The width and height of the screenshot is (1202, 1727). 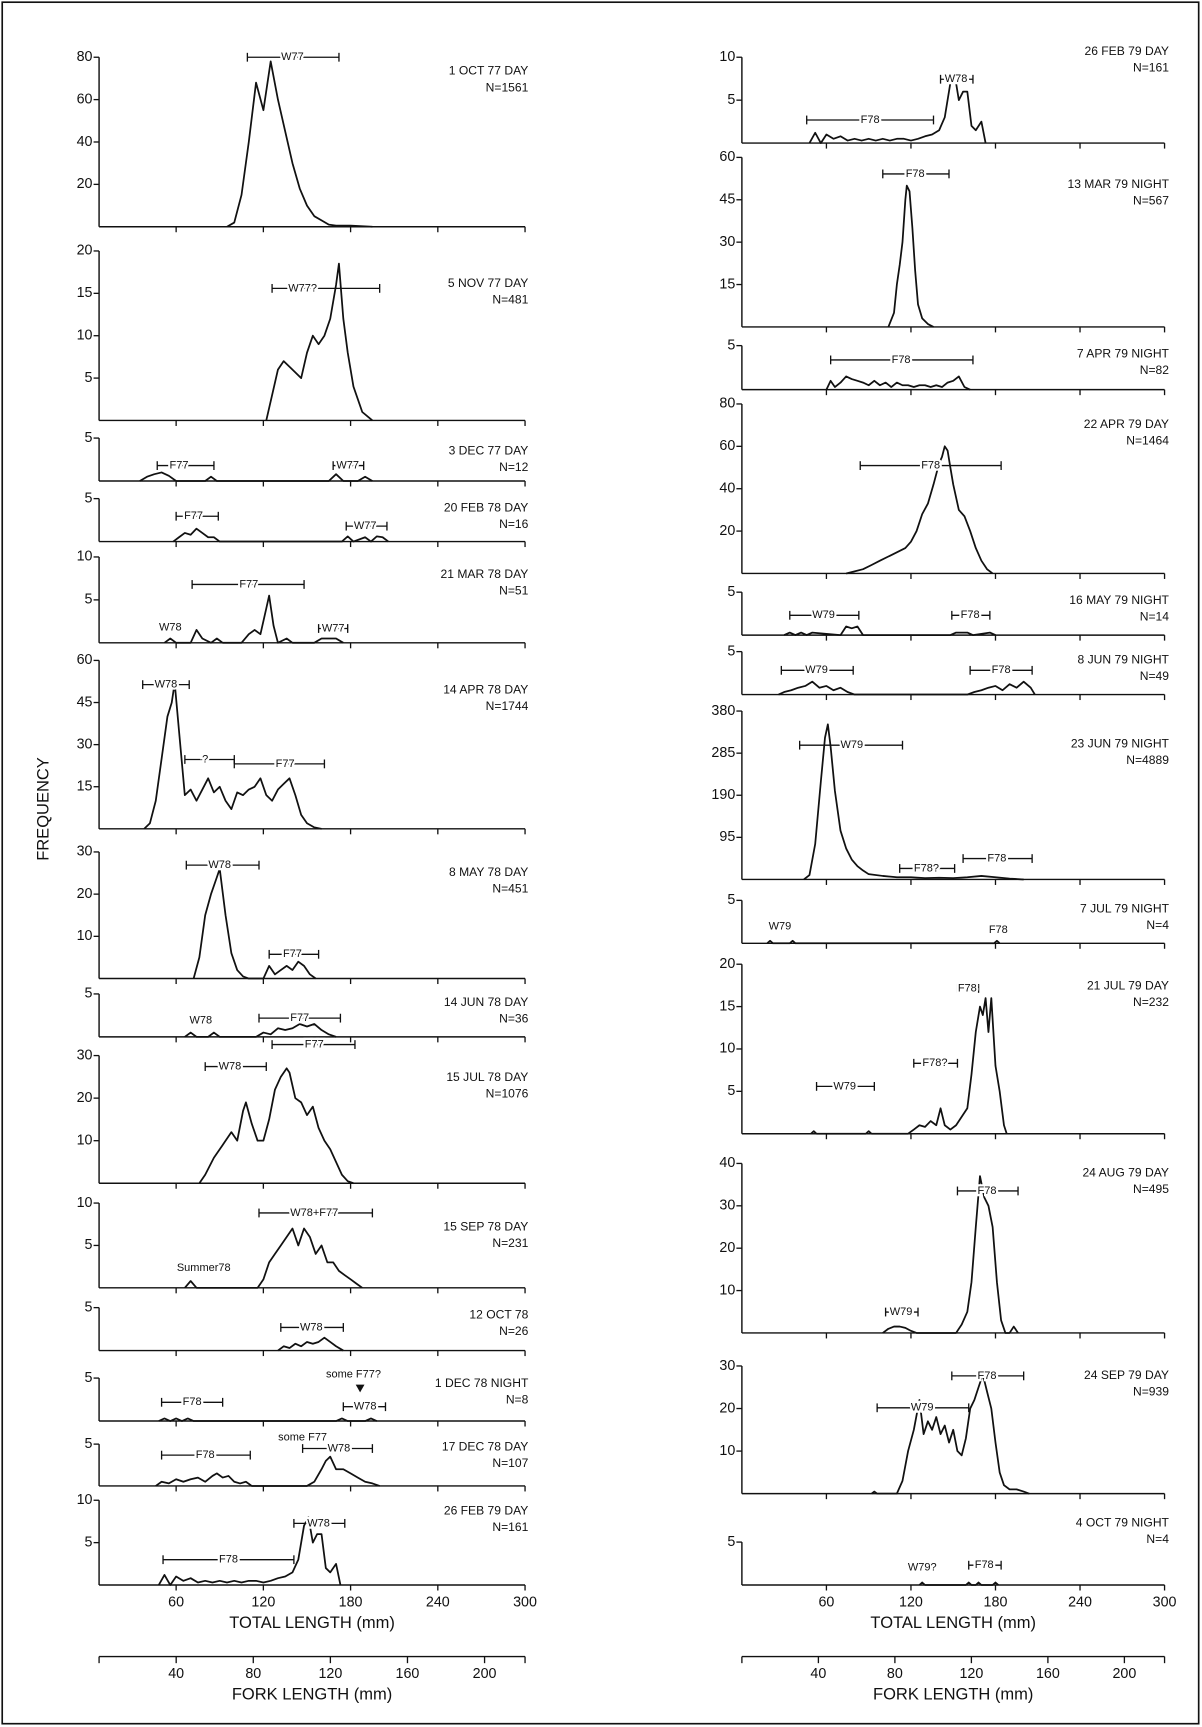 I want to click on panel-count: N=161, so click(x=510, y=1527).